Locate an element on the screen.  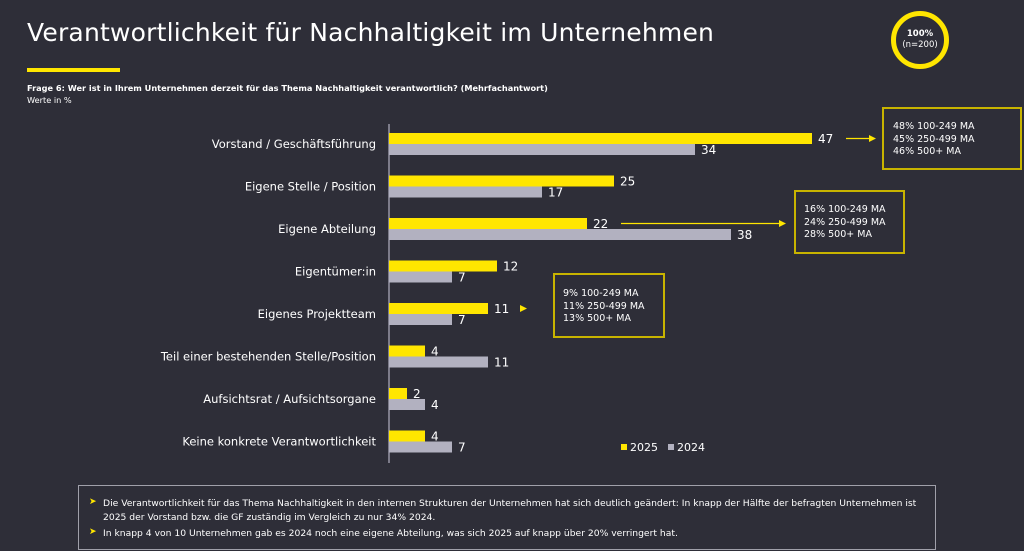
category-label: Teil einer bestehenden Stelle/Position is located at coordinates (268, 357).